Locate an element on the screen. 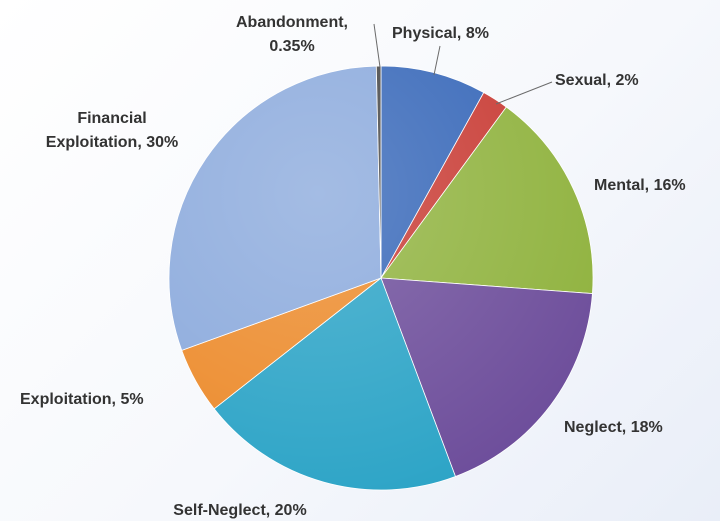  leader-line-sexual is located at coordinates (524, 93).